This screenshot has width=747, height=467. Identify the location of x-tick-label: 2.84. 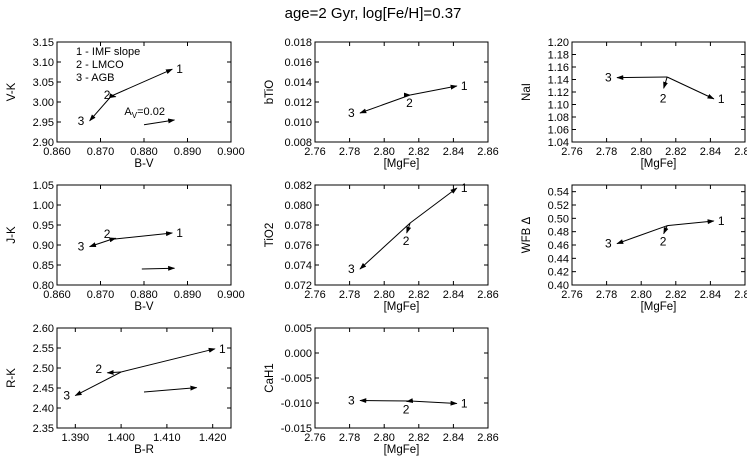
(453, 152).